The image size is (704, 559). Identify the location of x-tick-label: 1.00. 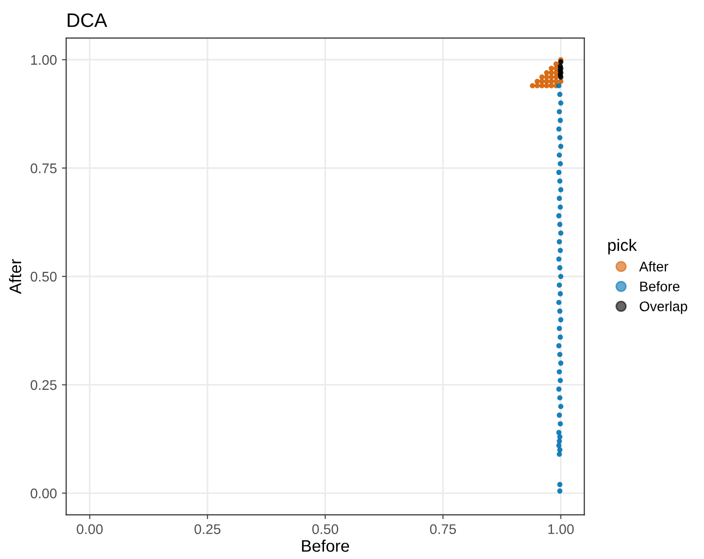
(561, 529).